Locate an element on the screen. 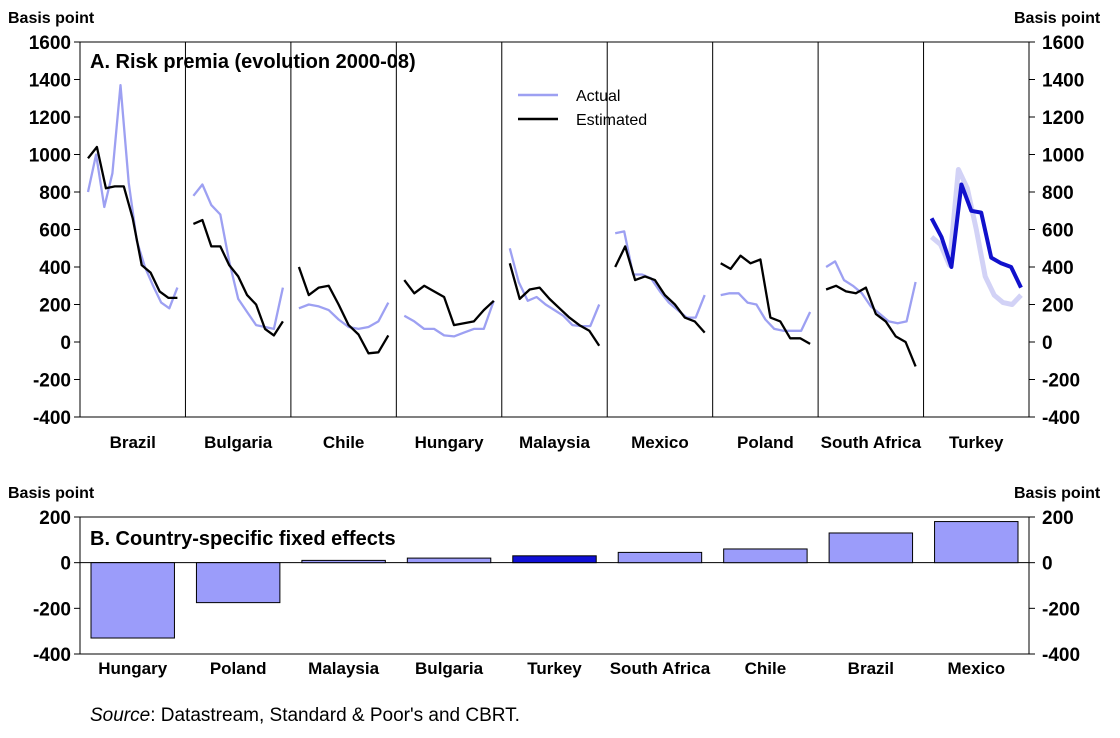  bar-poland is located at coordinates (238, 583).